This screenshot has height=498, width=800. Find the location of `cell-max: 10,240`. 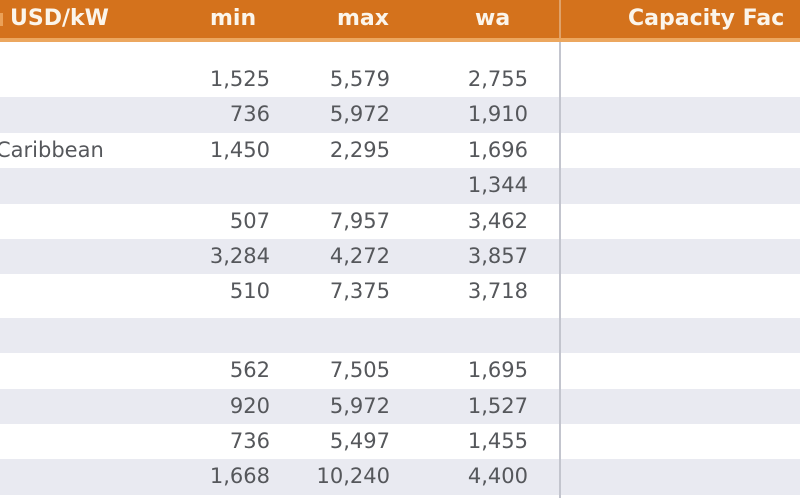

cell-max: 10,240 is located at coordinates (353, 476).